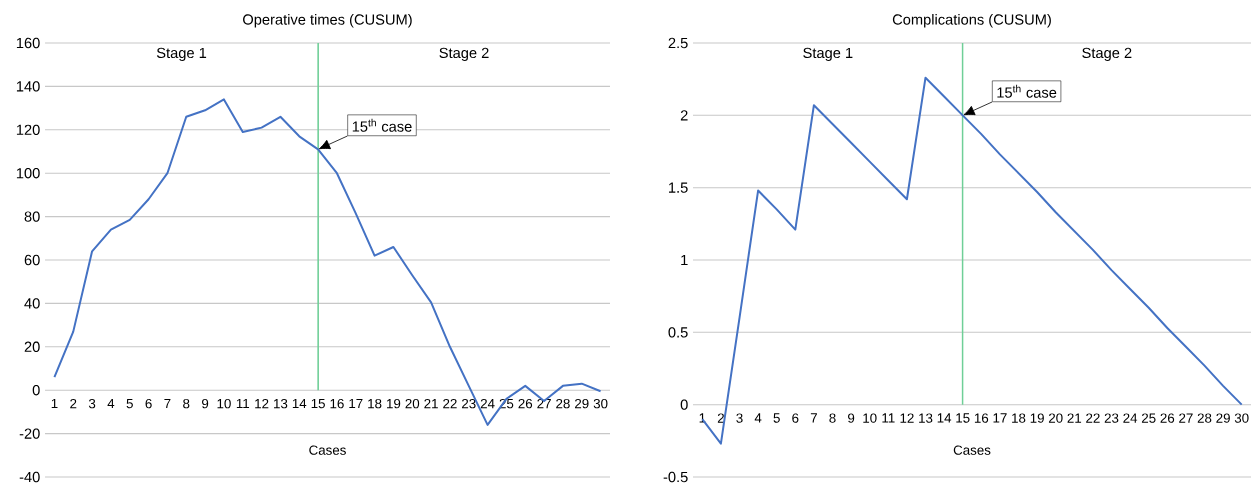 The height and width of the screenshot is (487, 1254). What do you see at coordinates (684, 260) in the screenshot?
I see `y-tick-label: 1` at bounding box center [684, 260].